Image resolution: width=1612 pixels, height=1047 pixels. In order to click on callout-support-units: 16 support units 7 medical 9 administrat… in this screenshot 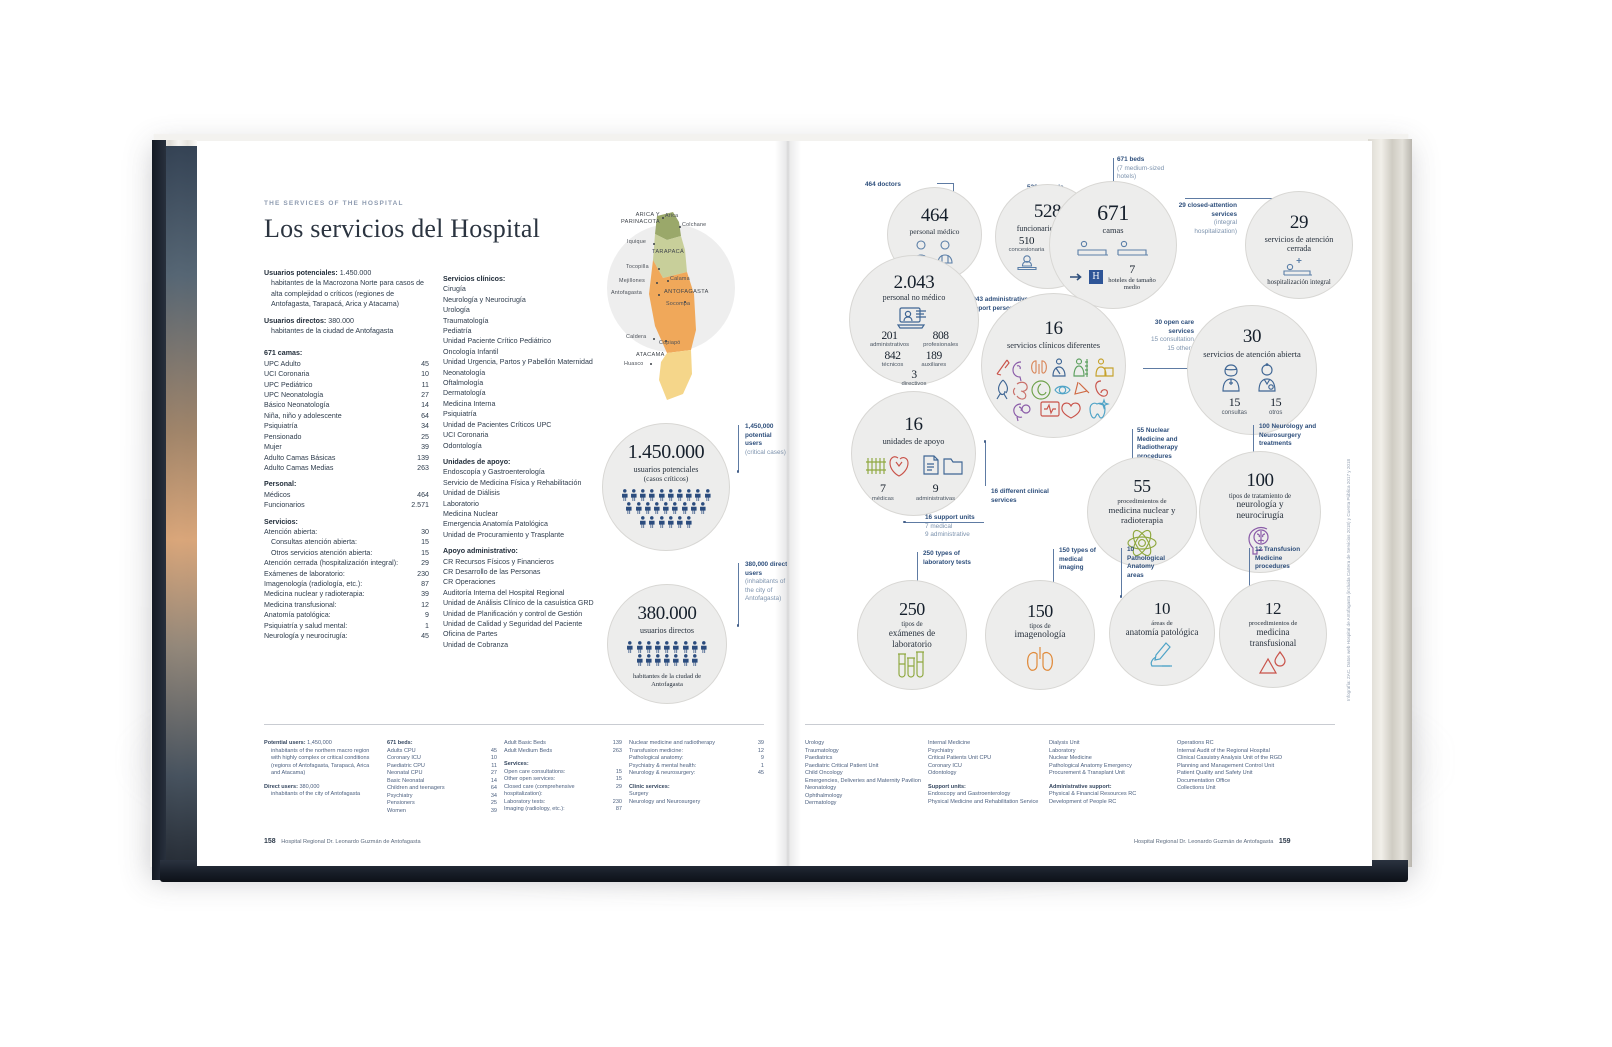, I will do `click(950, 526)`.